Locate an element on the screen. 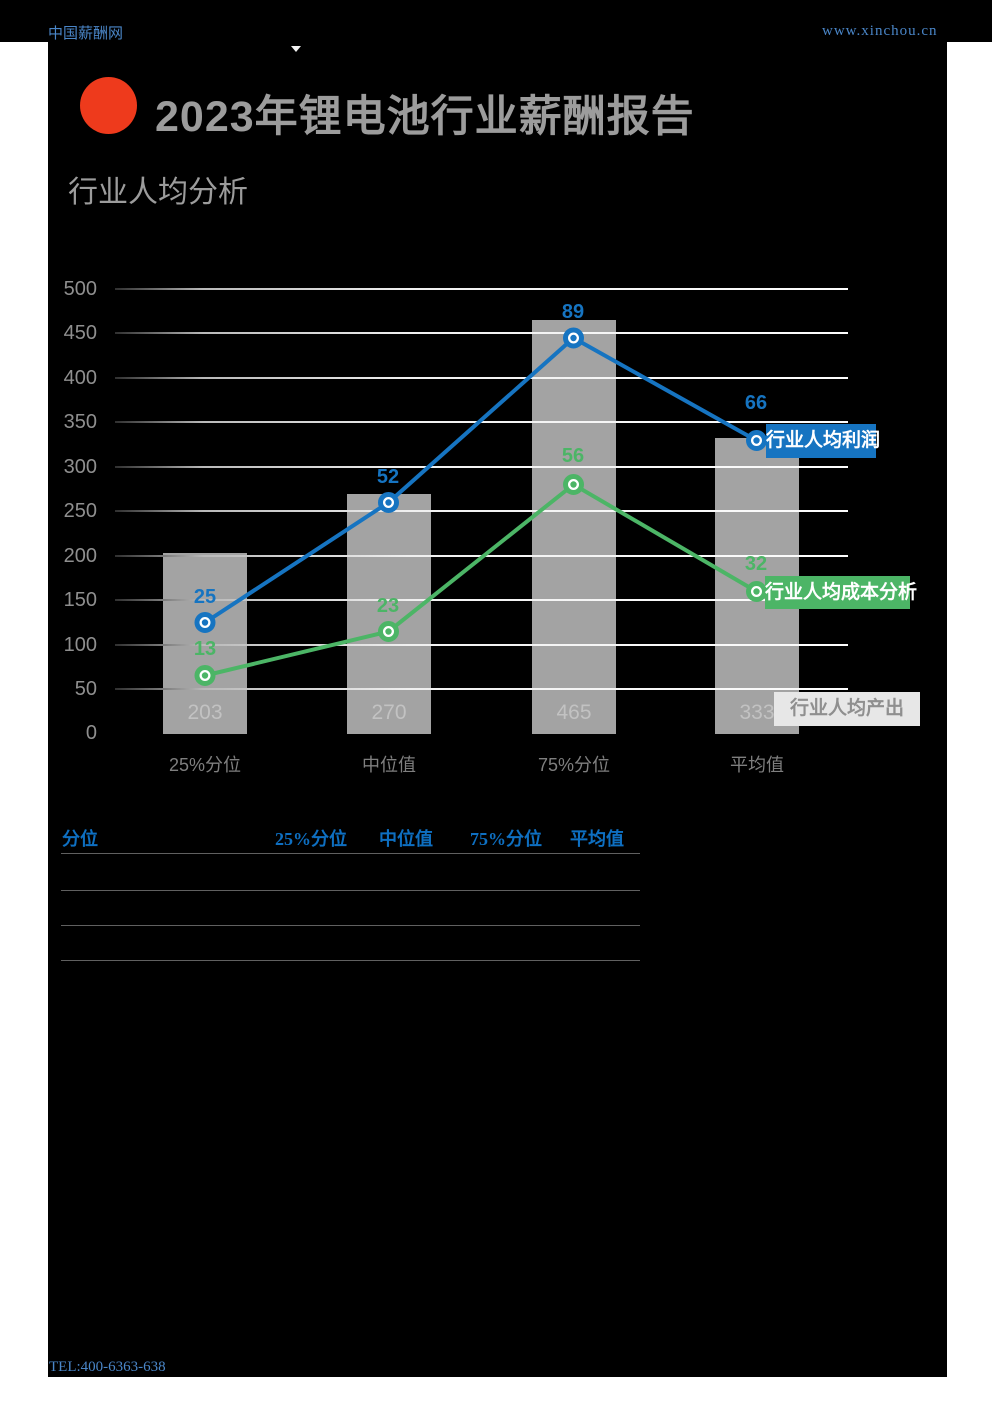 This screenshot has width=992, height=1403. site-name: 中国薪酬网 is located at coordinates (86, 34).